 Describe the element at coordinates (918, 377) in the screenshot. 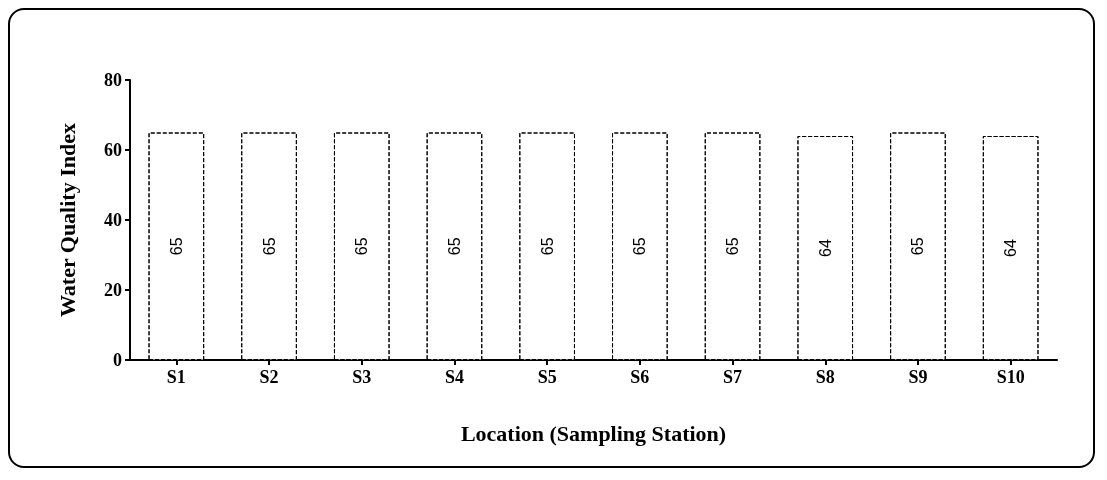

I see `x-tick-label: S9` at that location.